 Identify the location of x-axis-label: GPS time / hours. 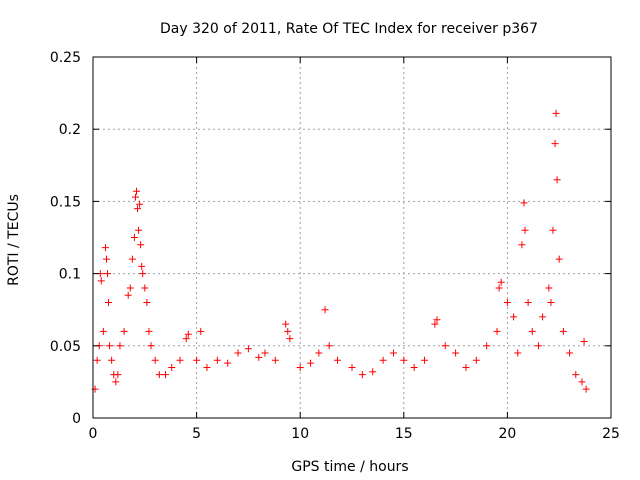
(349, 467).